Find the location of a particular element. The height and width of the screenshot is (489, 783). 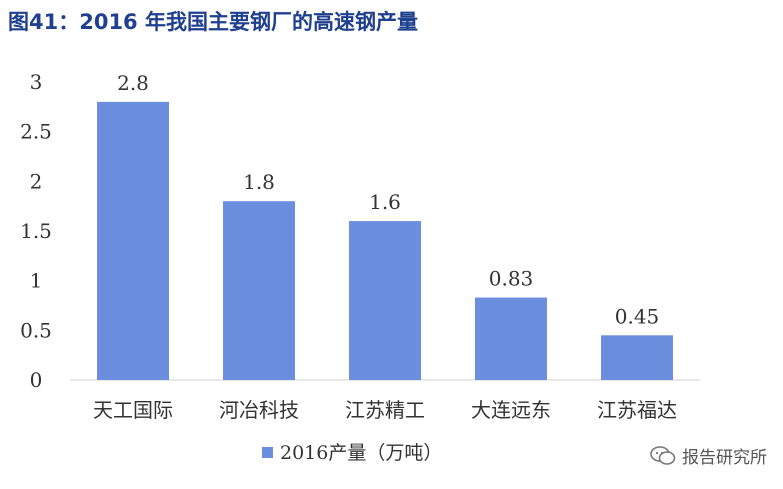

category-label: 天工国际 is located at coordinates (133, 410).